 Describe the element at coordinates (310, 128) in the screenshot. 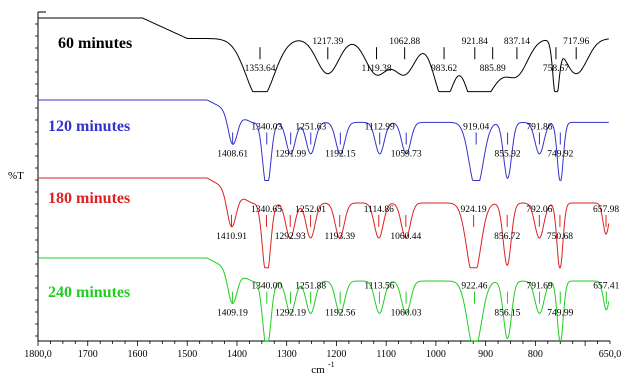

I see `peak-label: 1251.63` at that location.